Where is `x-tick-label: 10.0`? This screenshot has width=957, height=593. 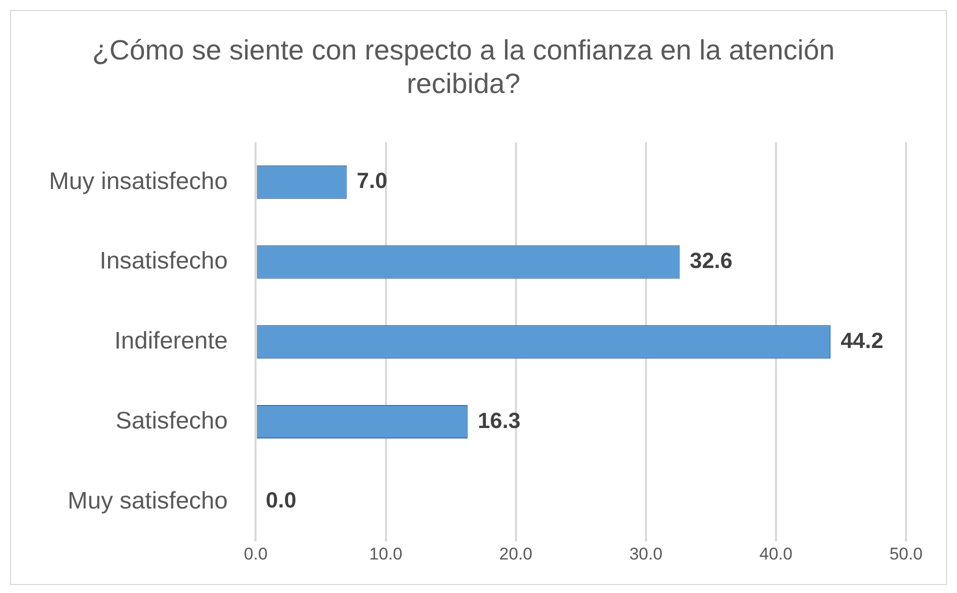
x-tick-label: 10.0 is located at coordinates (385, 554).